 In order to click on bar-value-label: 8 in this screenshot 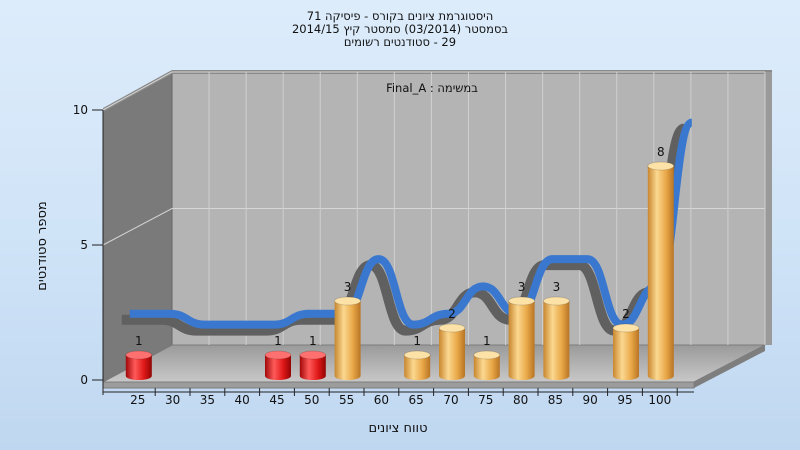, I will do `click(661, 152)`.